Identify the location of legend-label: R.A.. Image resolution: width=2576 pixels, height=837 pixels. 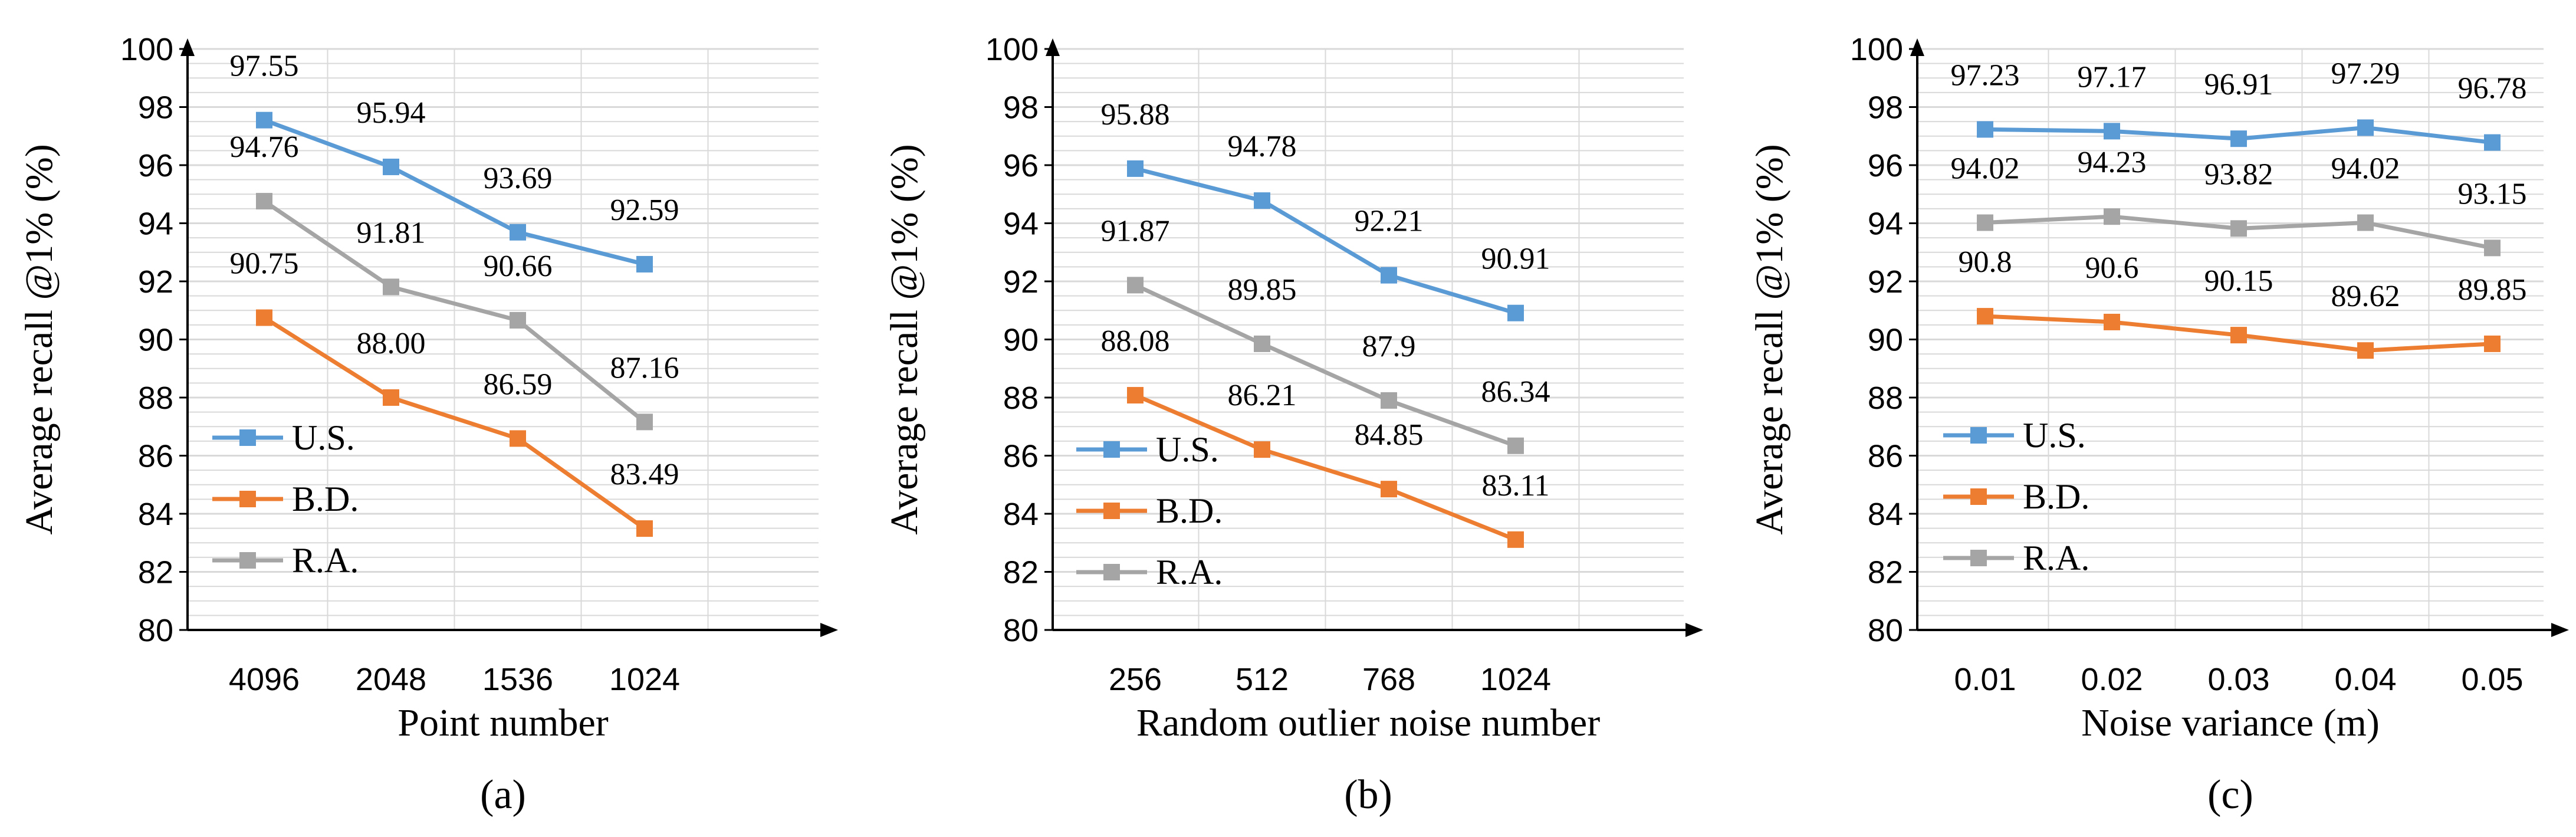
(325, 560).